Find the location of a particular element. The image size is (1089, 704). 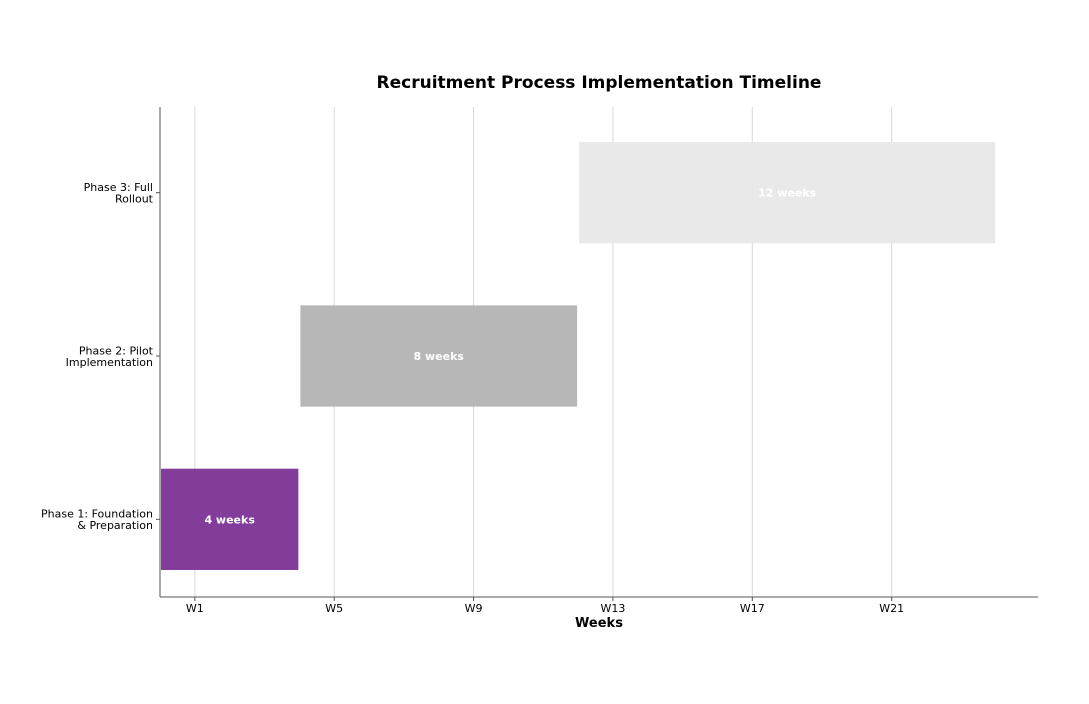

bar-duration-label: 12 weeks is located at coordinates (787, 193).